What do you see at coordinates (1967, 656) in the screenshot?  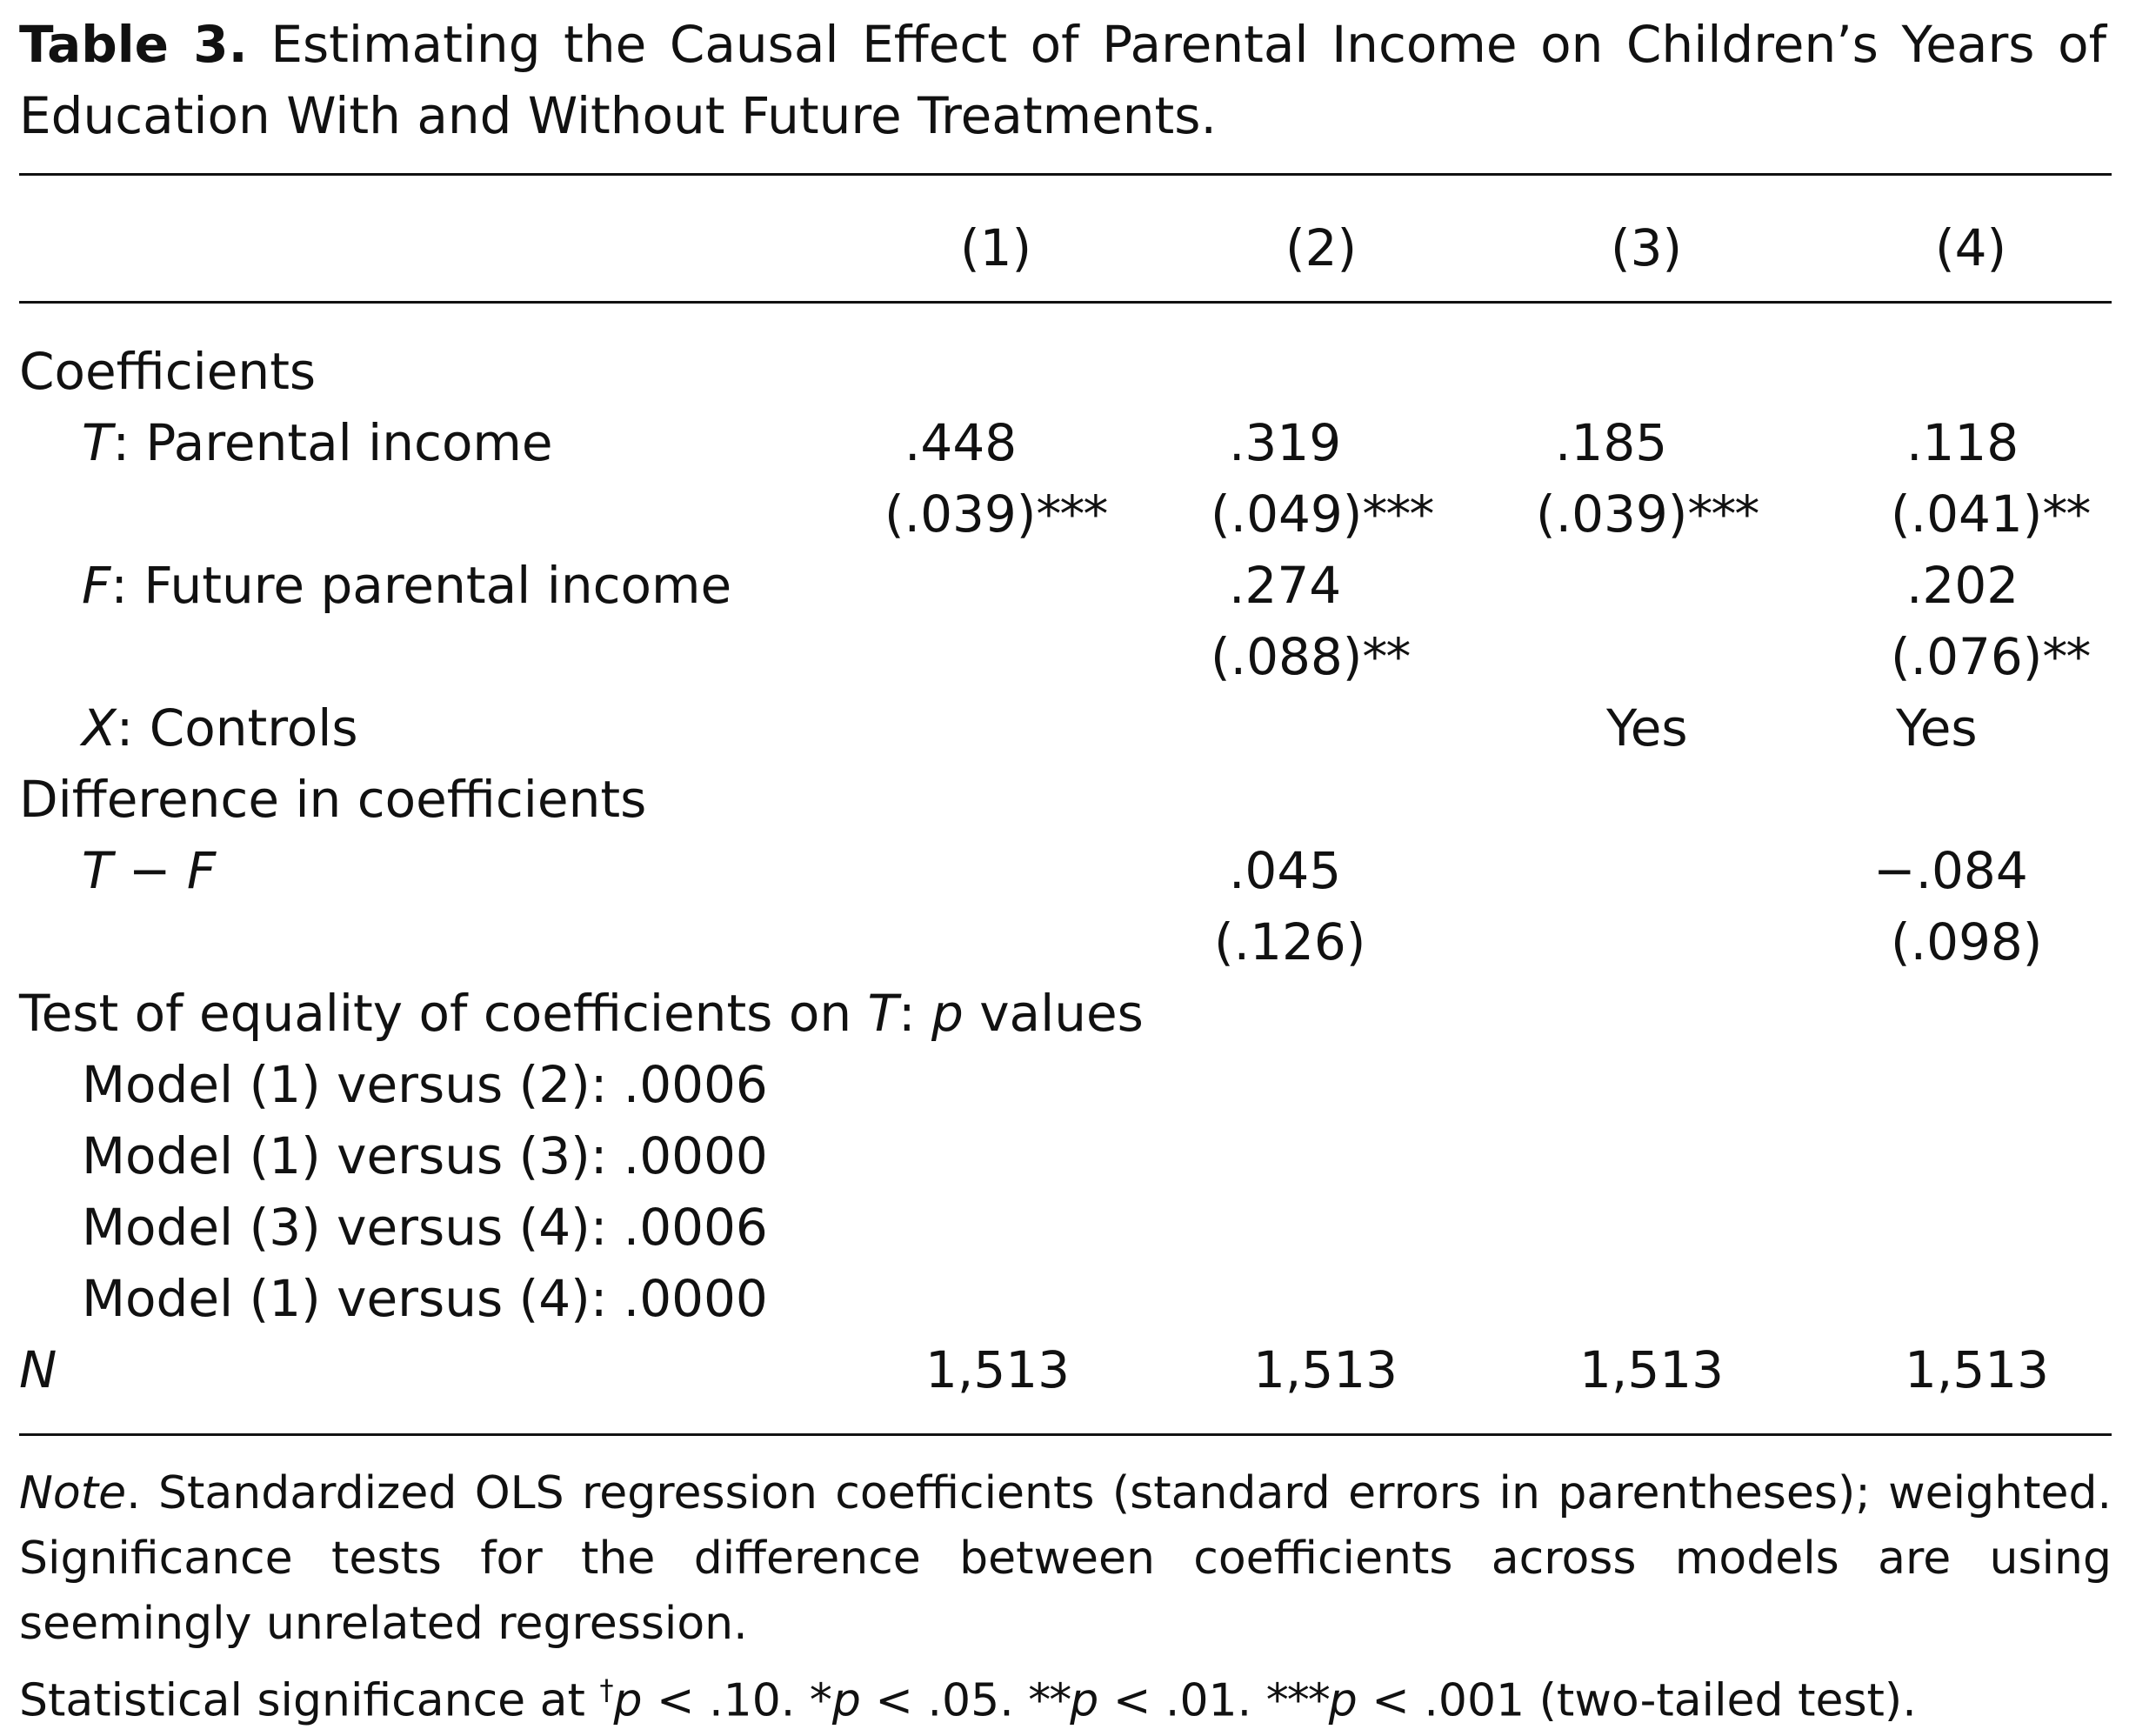 I see `se-value: (.076)` at bounding box center [1967, 656].